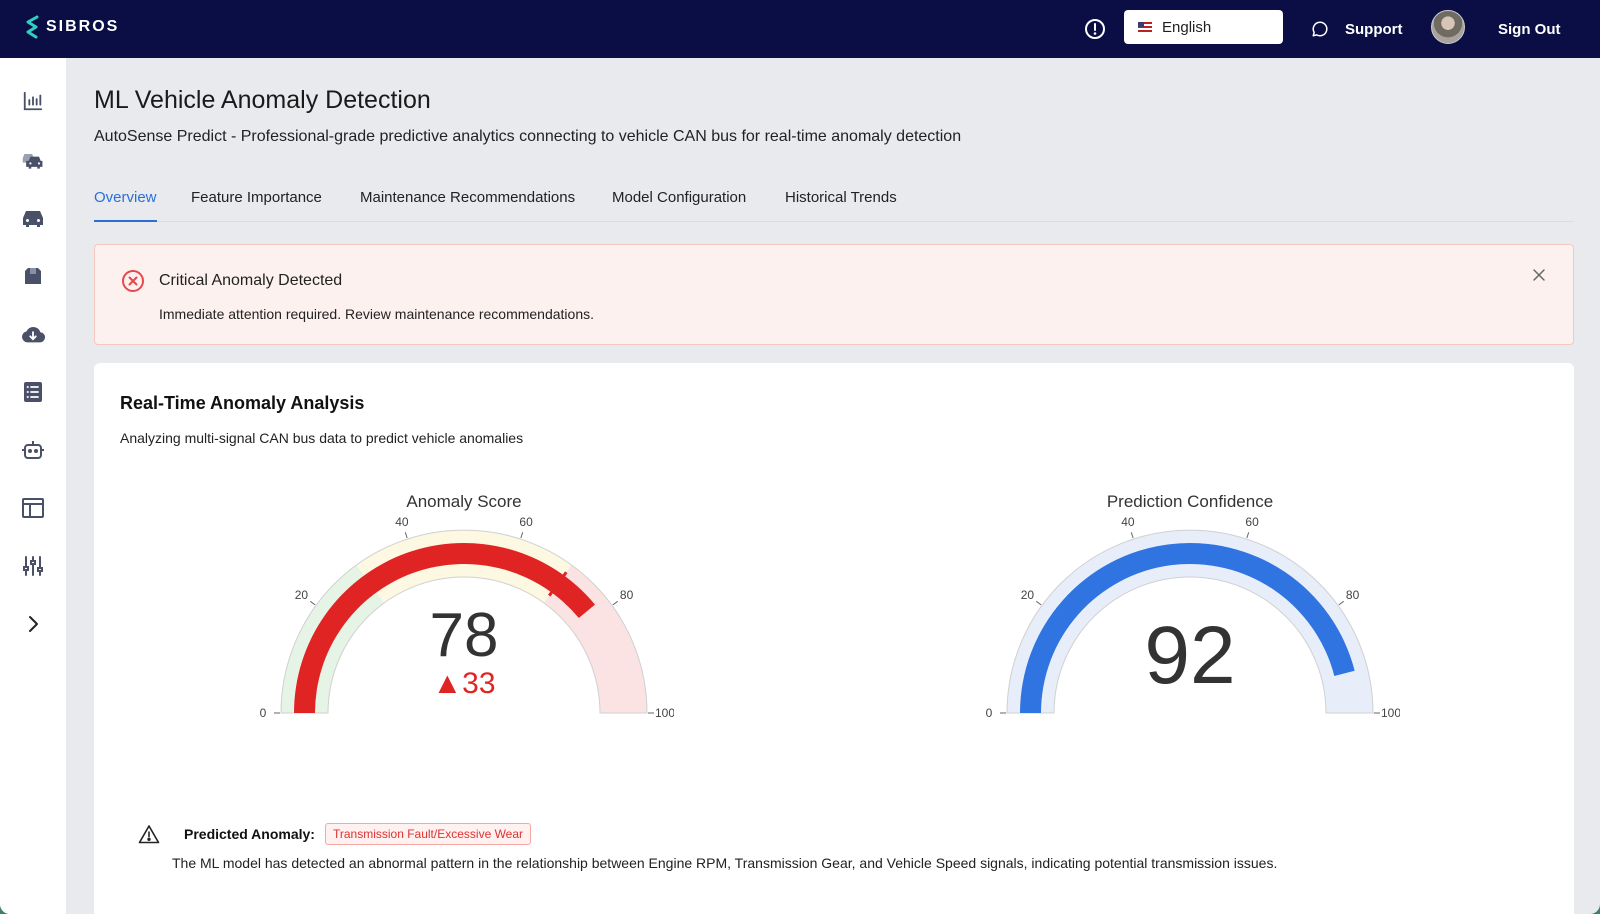  I want to click on sidebar-item-settings, so click(33, 566).